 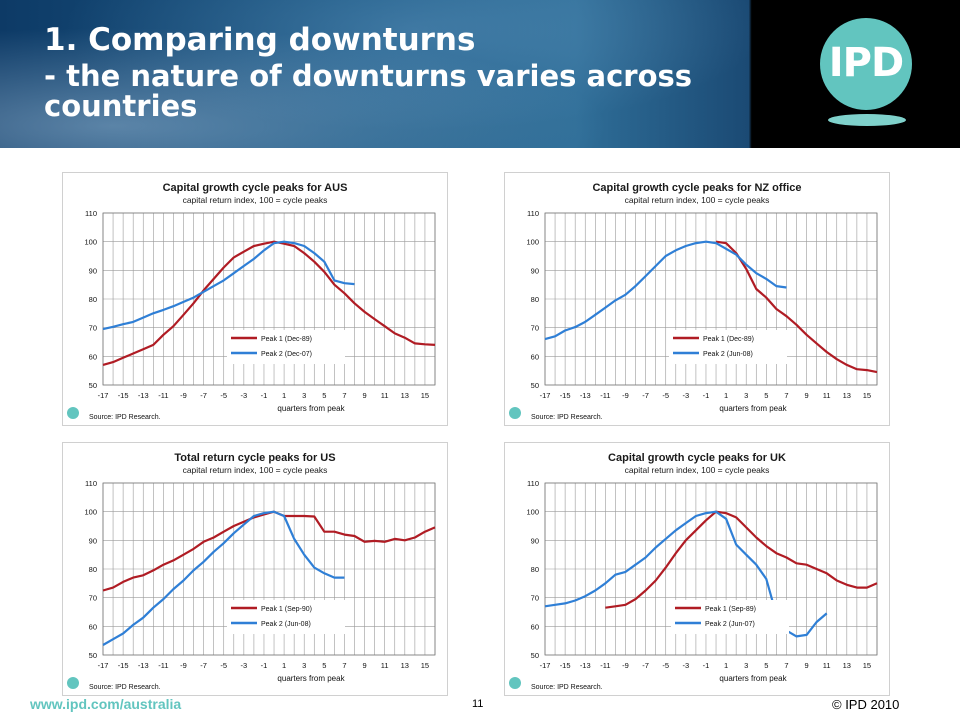 What do you see at coordinates (697, 458) in the screenshot?
I see `chart-title: Capital growth cycle peaks for UK` at bounding box center [697, 458].